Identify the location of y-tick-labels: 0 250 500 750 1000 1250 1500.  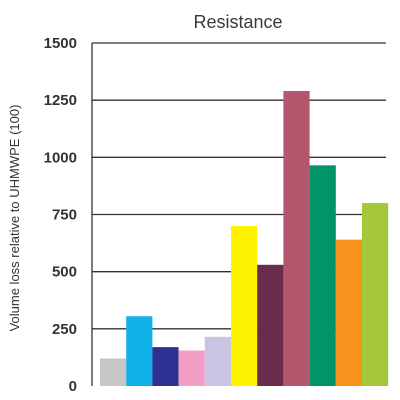
(60, 215).